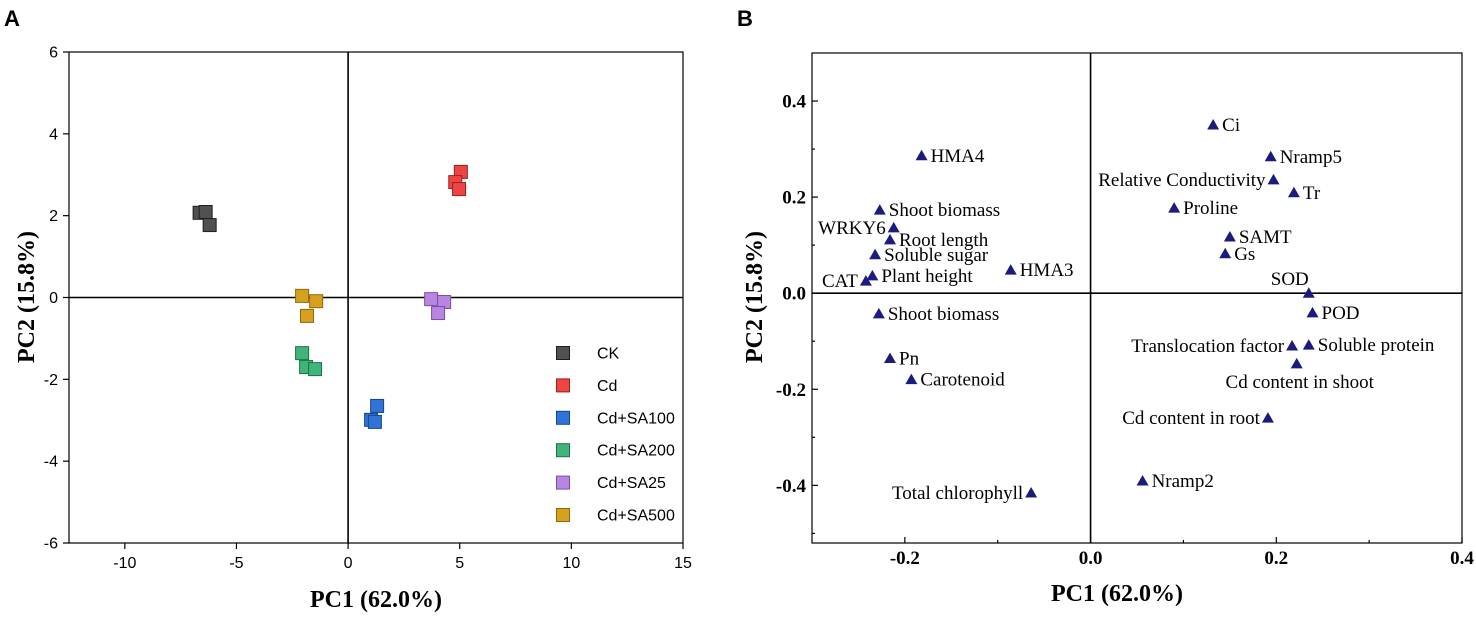 The image size is (1476, 617). Describe the element at coordinates (1376, 345) in the screenshot. I see `loading-label-soluble-protein-11: Soluble protein` at that location.